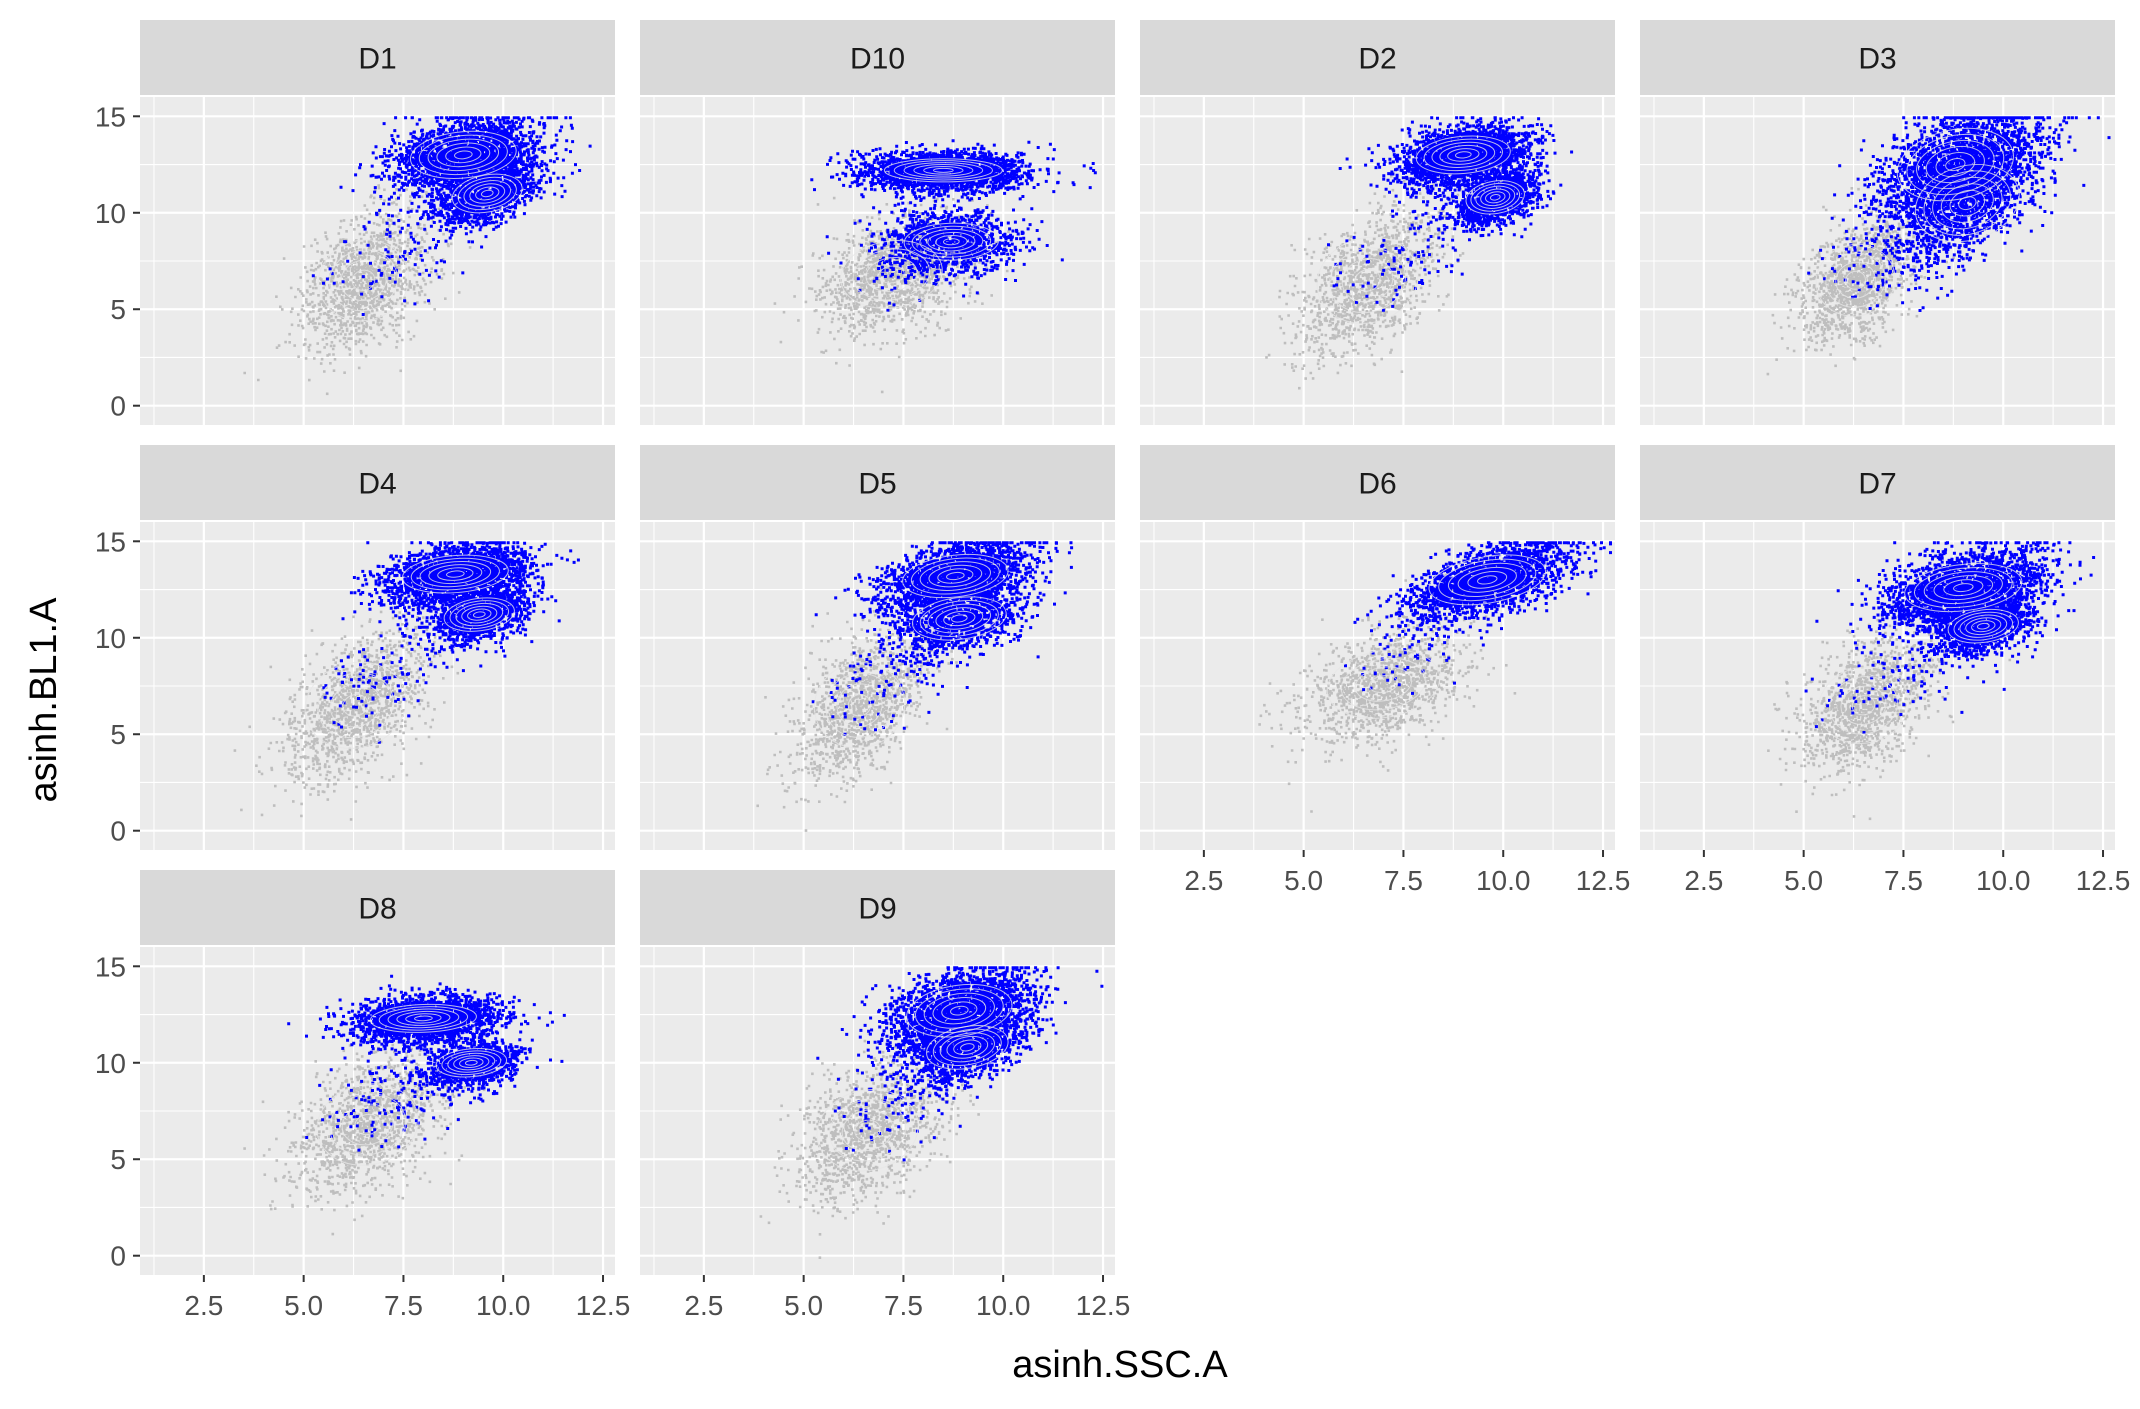 This screenshot has height=1409, width=2140. Describe the element at coordinates (110, 213) in the screenshot. I see `y-tick-label: 10` at that location.